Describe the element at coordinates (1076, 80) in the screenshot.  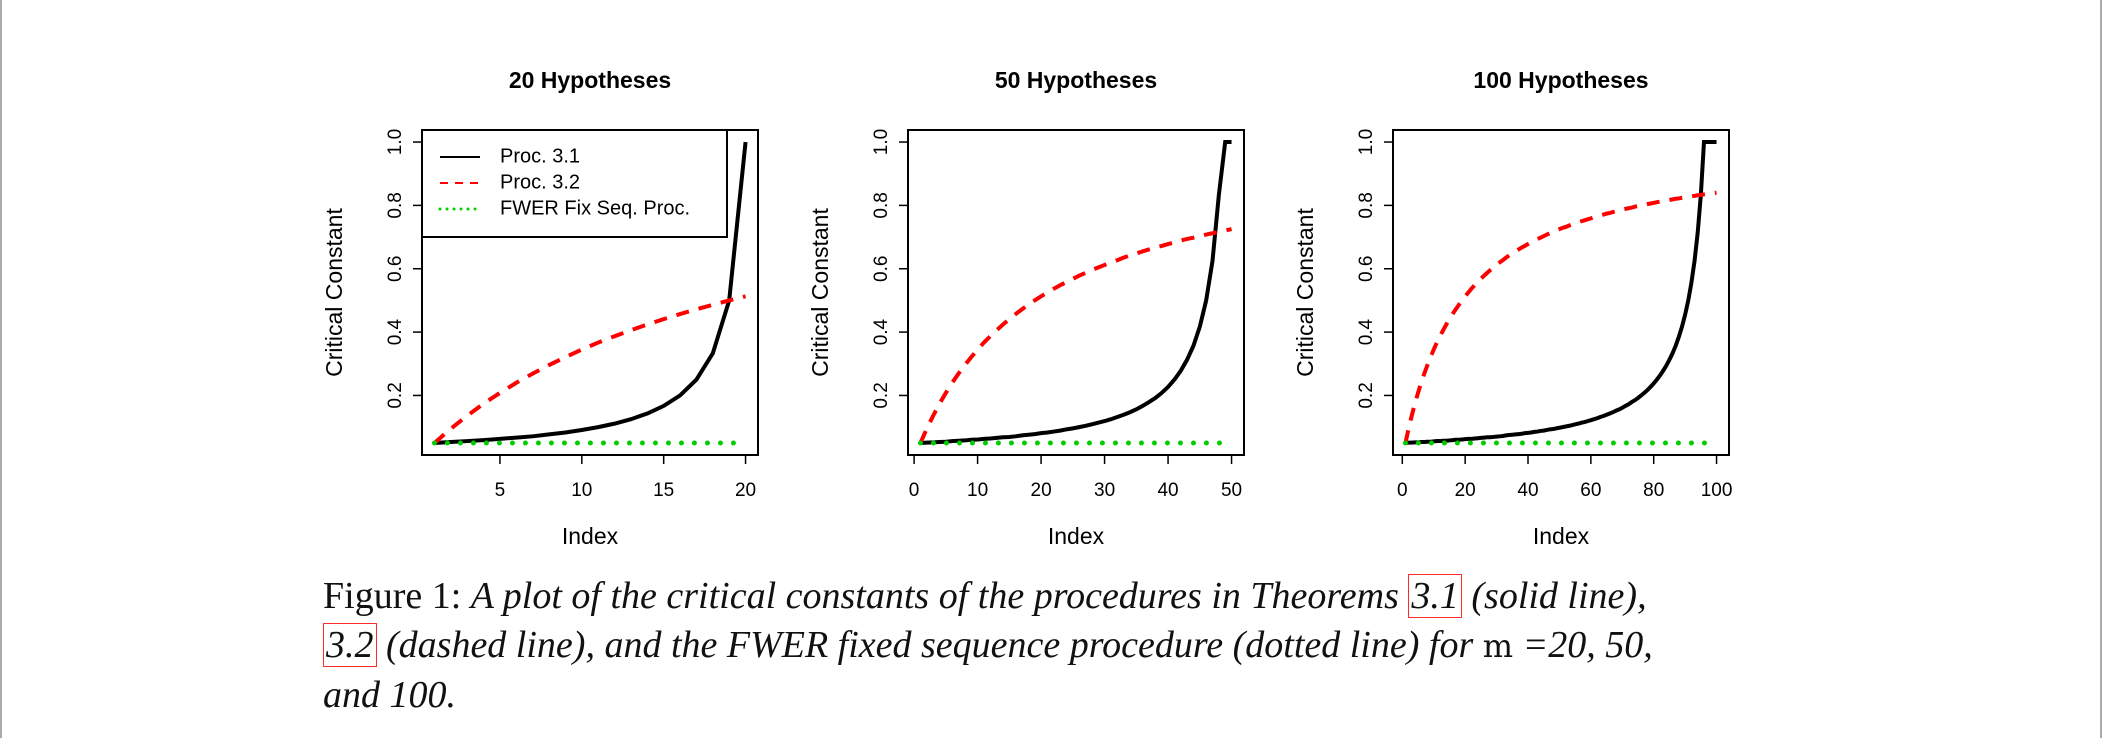
I see `chart-title: 50 Hypotheses` at that location.